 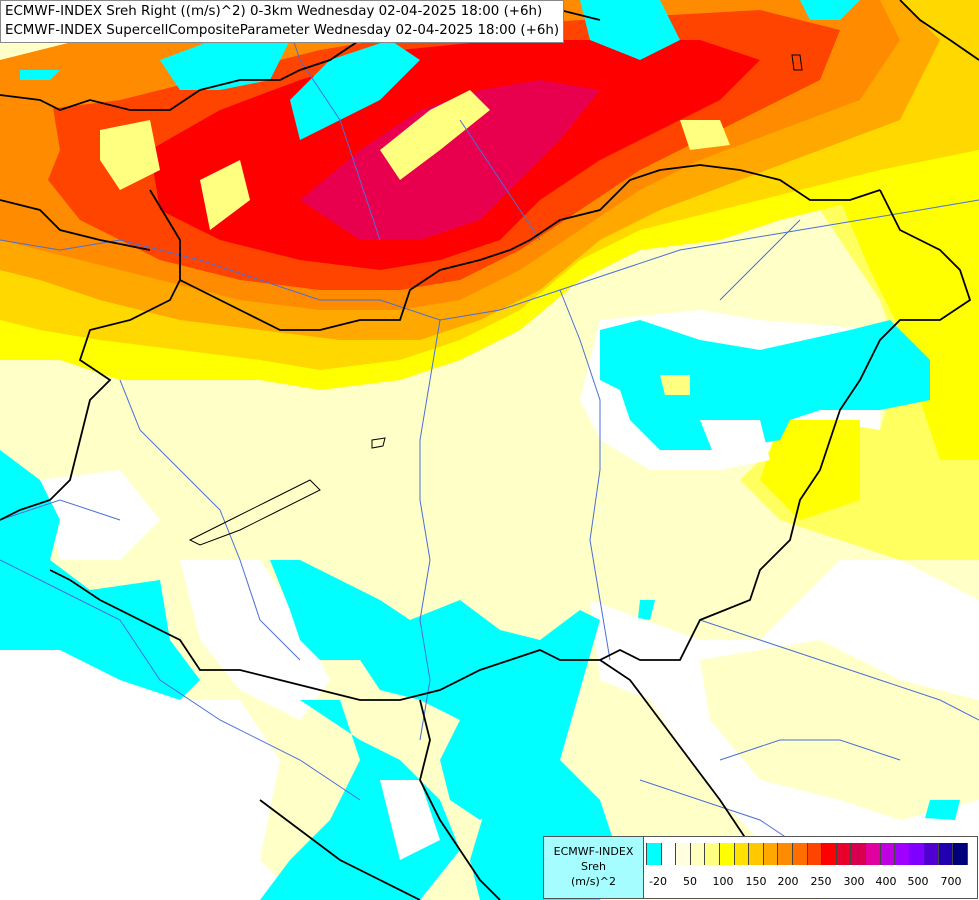 I want to click on cyan-center-south, so click(x=435, y=690).